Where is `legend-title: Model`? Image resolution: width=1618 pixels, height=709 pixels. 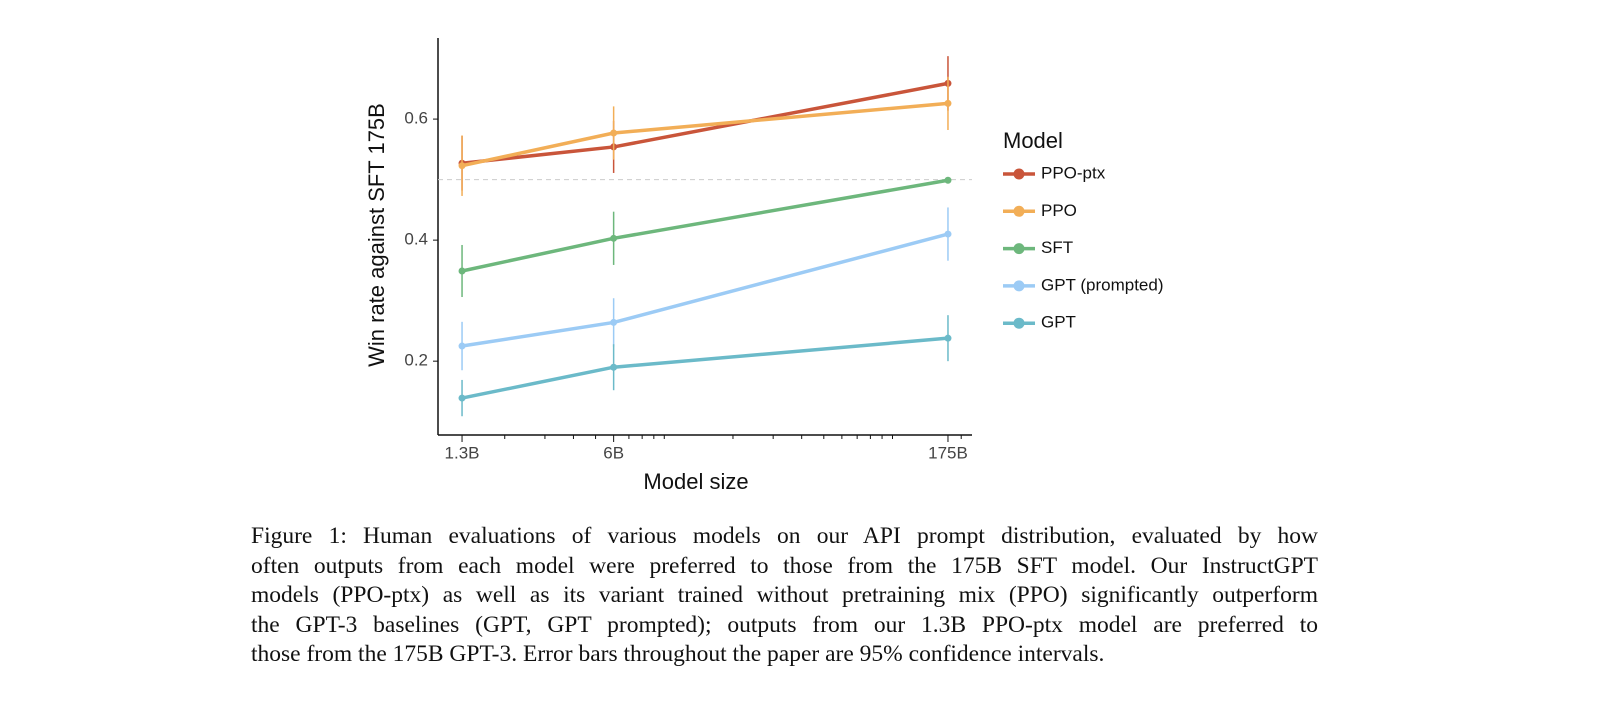 legend-title: Model is located at coordinates (1033, 140).